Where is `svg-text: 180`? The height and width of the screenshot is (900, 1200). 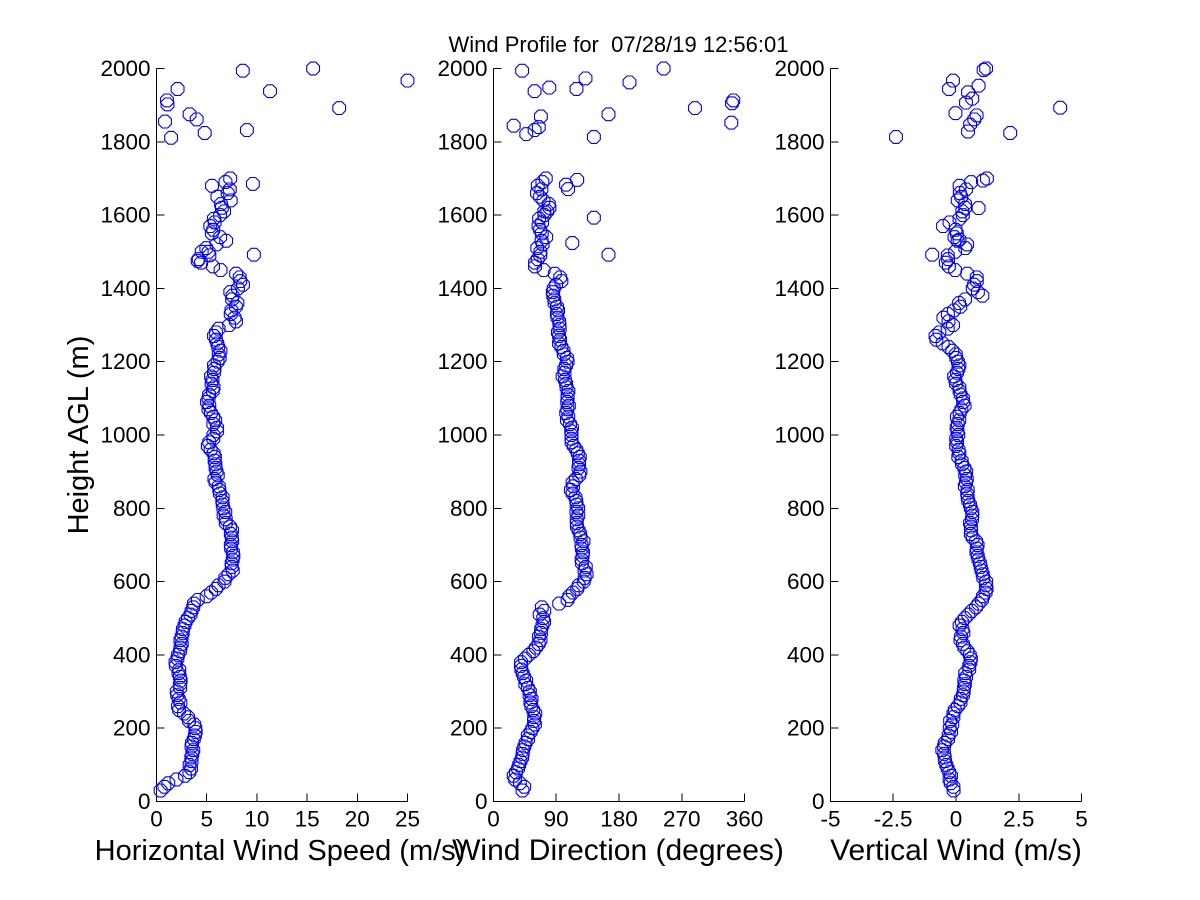
svg-text: 180 is located at coordinates (619, 819).